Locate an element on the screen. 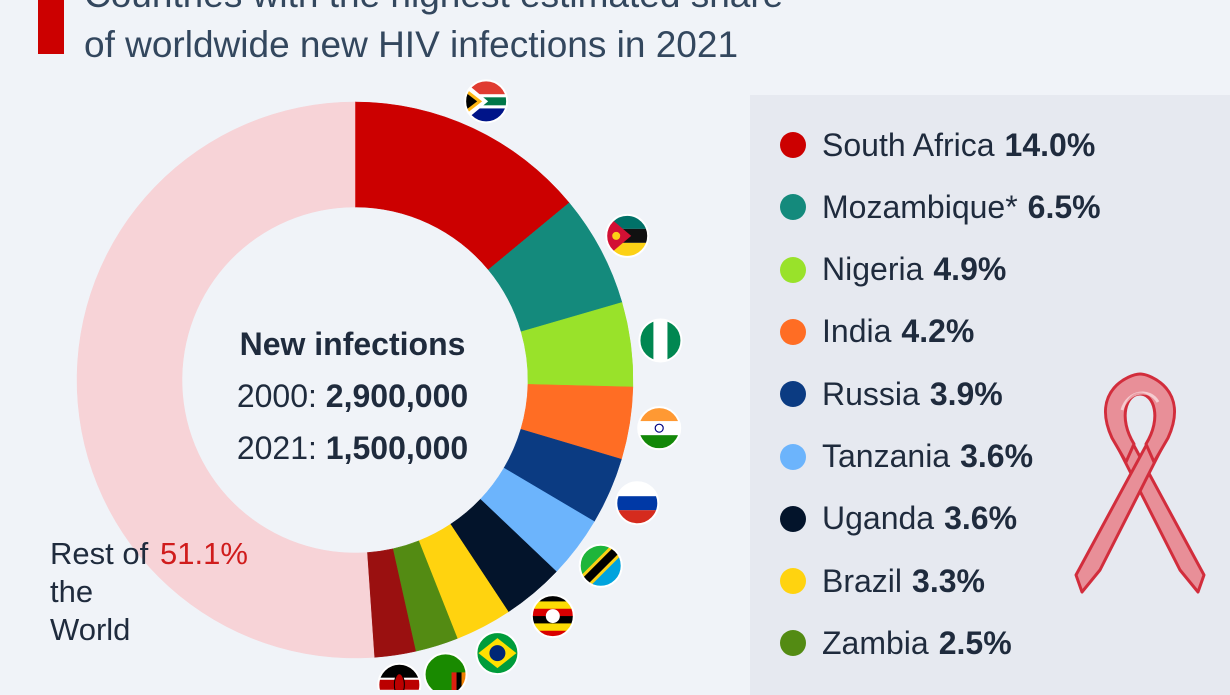 The height and width of the screenshot is (695, 1230). legend-item-brazil: Brazil 3.3% is located at coordinates (882, 581).